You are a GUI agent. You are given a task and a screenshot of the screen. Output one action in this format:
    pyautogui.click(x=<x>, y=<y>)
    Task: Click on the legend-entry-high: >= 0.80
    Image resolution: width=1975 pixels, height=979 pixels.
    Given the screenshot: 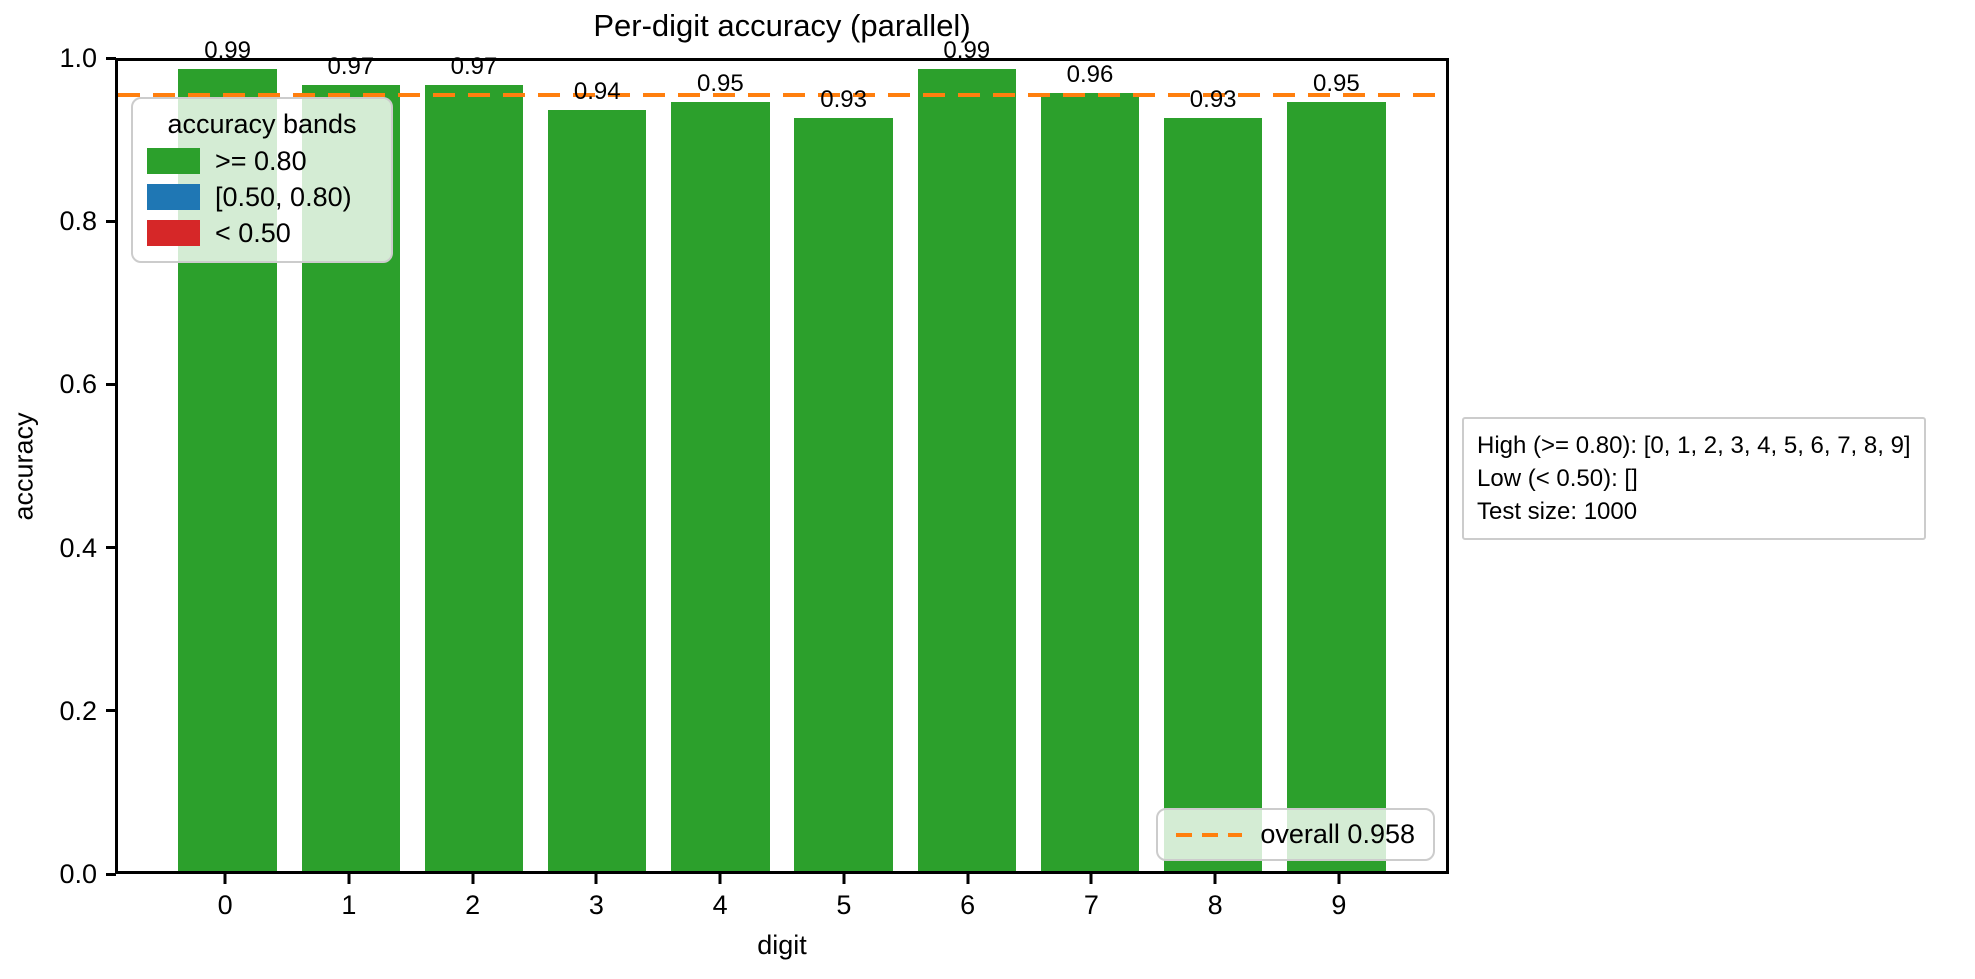 What is the action you would take?
    pyautogui.click(x=262, y=161)
    